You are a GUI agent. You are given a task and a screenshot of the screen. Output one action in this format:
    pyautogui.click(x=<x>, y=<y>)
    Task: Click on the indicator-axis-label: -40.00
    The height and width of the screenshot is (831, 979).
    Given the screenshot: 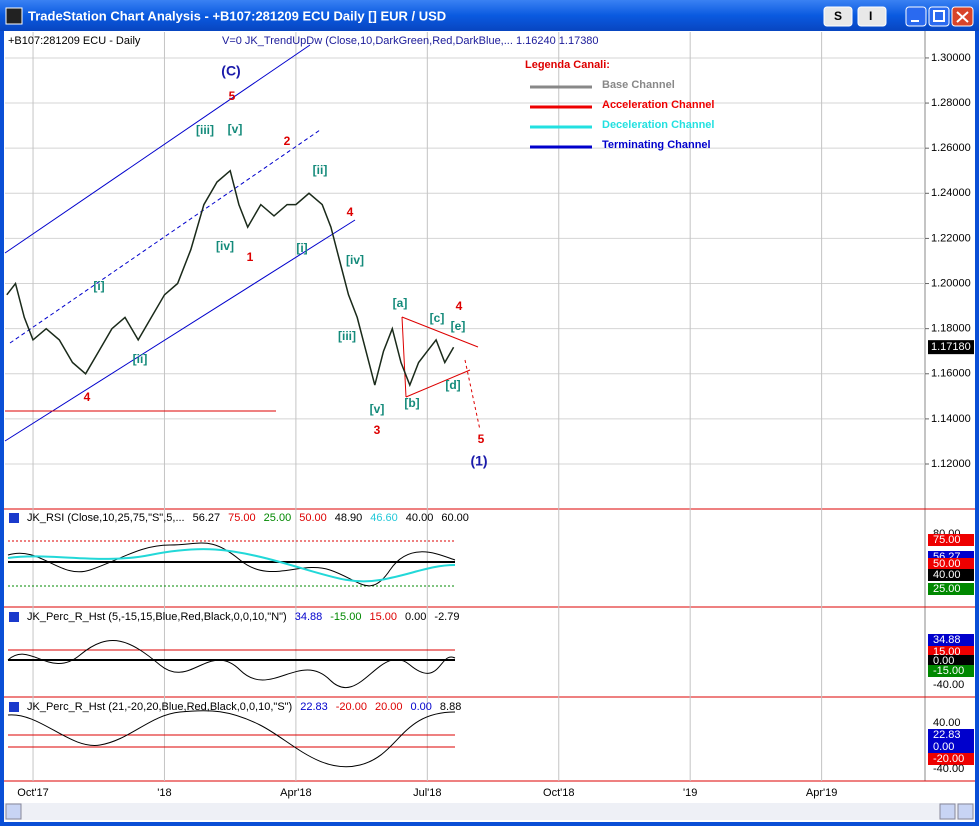 What is the action you would take?
    pyautogui.click(x=948, y=685)
    